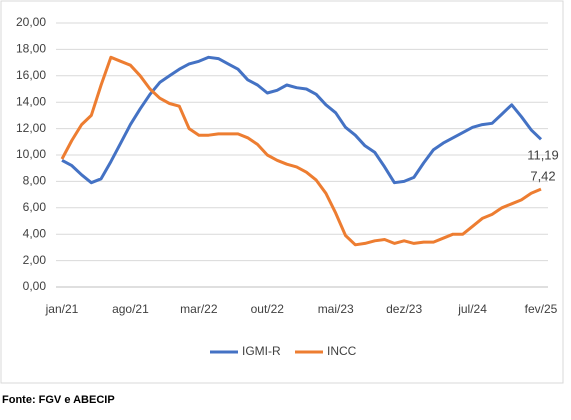 This screenshot has height=420, width=571. I want to click on data-label: 7,42, so click(542, 175).